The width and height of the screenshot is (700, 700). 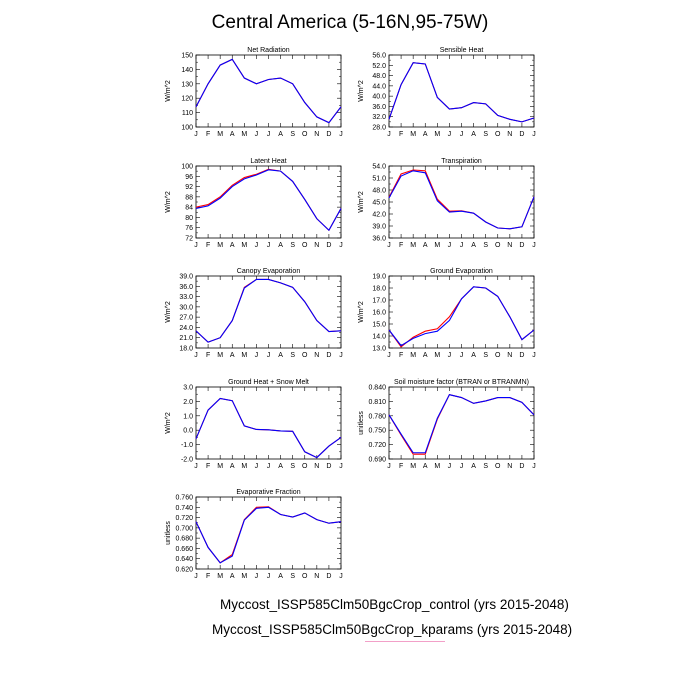 I want to click on y-tick-label: 54.0, so click(x=379, y=167).